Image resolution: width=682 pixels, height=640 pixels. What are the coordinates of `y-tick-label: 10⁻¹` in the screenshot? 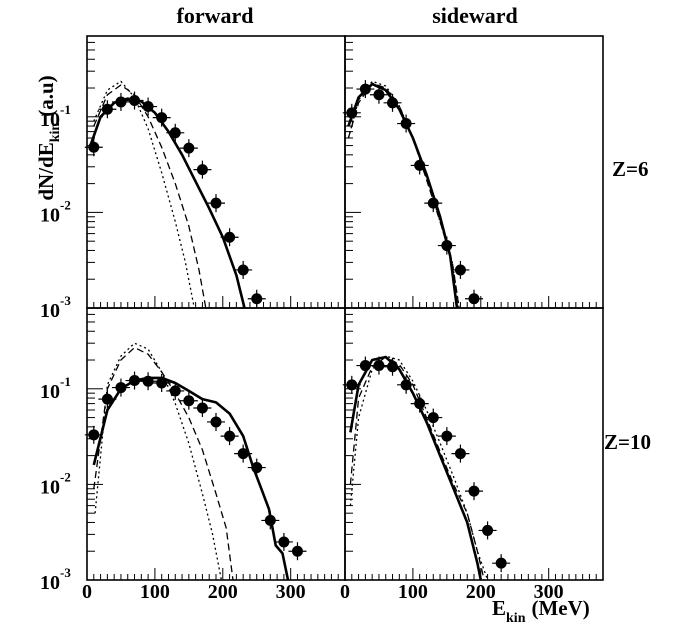 It's located at (55, 116).